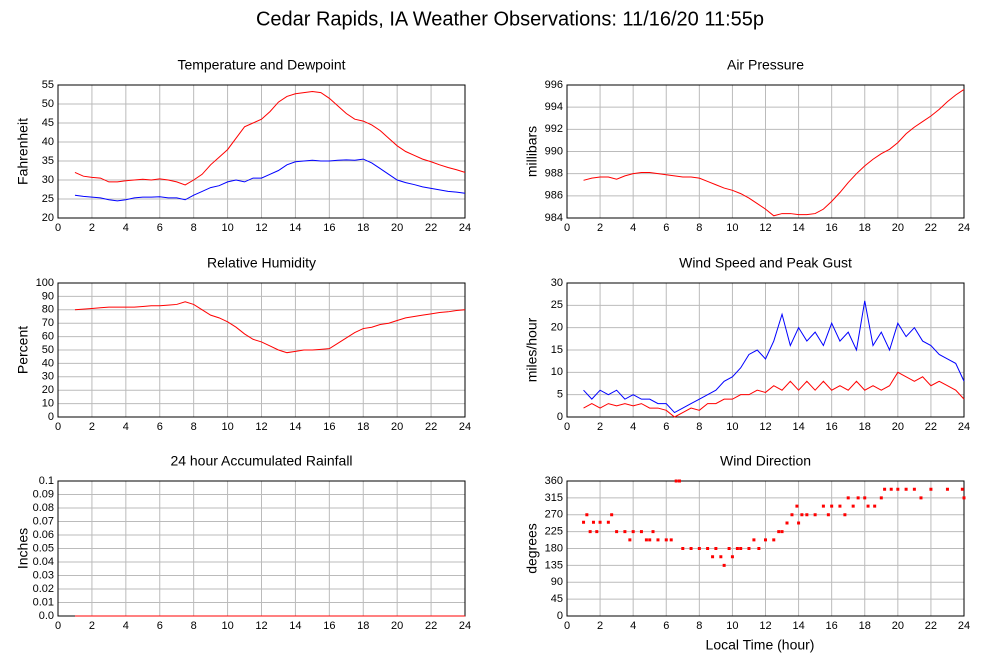 This screenshot has height=660, width=1000. Describe the element at coordinates (48, 296) in the screenshot. I see `y-tick-label: 90` at that location.